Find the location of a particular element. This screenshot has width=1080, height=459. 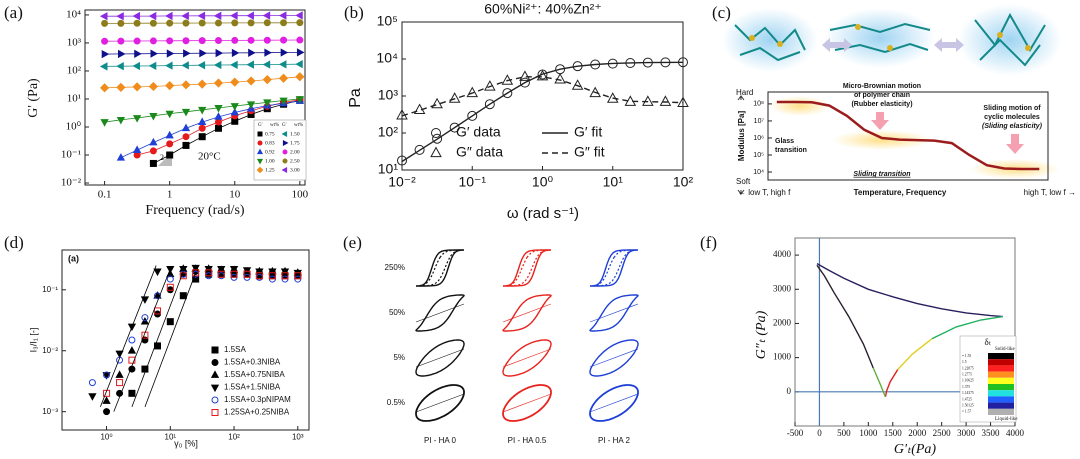

x-tick-label: 0 is located at coordinates (819, 433).